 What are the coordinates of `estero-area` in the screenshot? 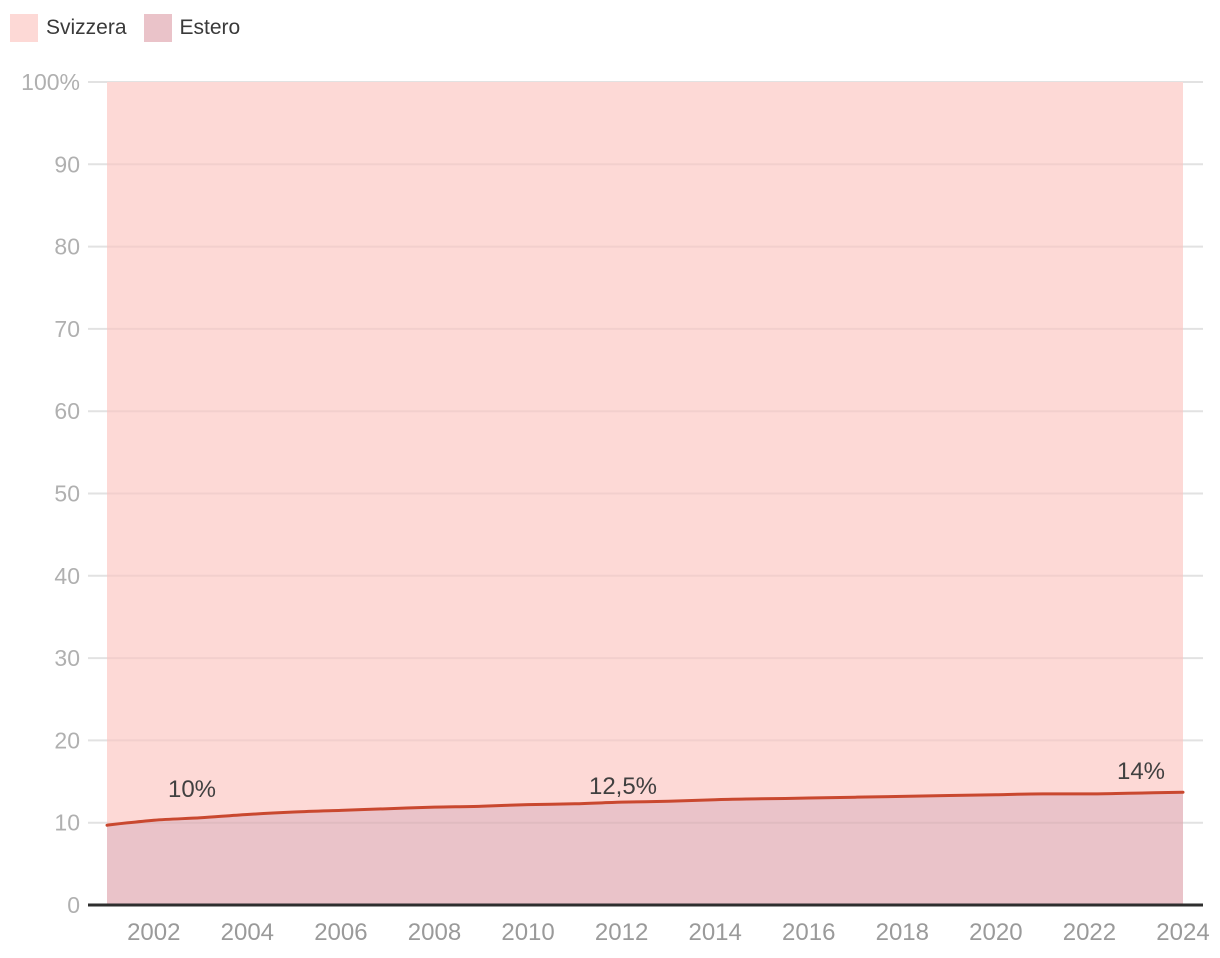 It's located at (645, 848).